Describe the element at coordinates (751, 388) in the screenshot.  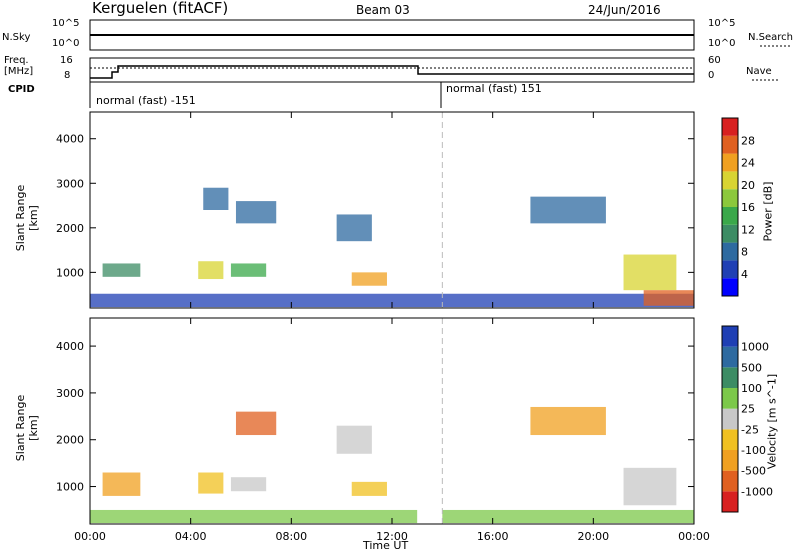
I see `colorbar-tick-label: 100` at that location.